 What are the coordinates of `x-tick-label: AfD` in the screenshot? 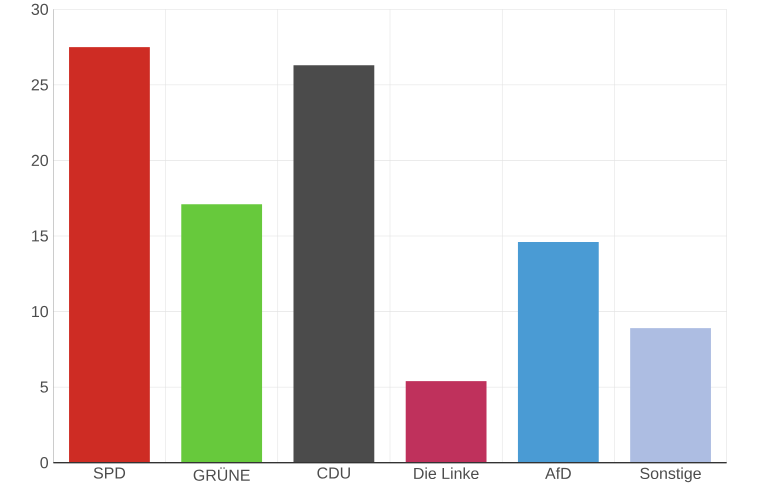 It's located at (558, 473).